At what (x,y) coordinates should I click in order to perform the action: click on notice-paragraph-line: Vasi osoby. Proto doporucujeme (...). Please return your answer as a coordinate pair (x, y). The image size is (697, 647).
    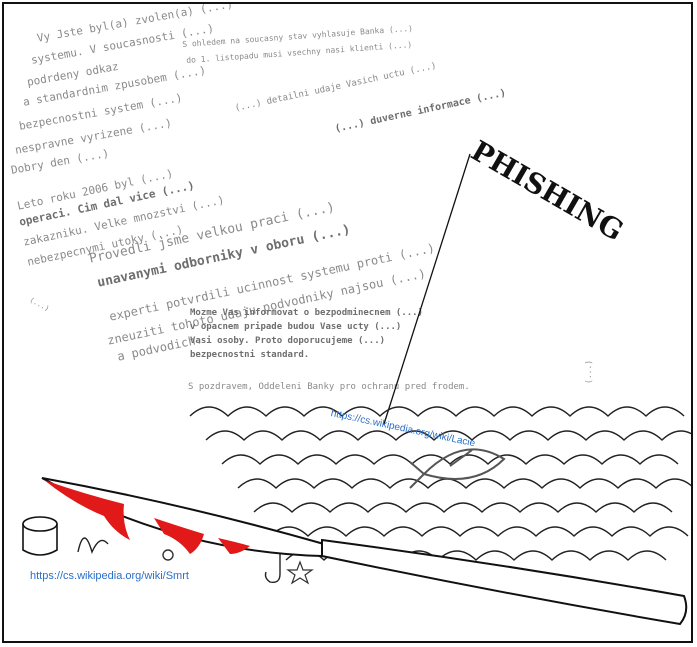
    Looking at the image, I should click on (288, 341).